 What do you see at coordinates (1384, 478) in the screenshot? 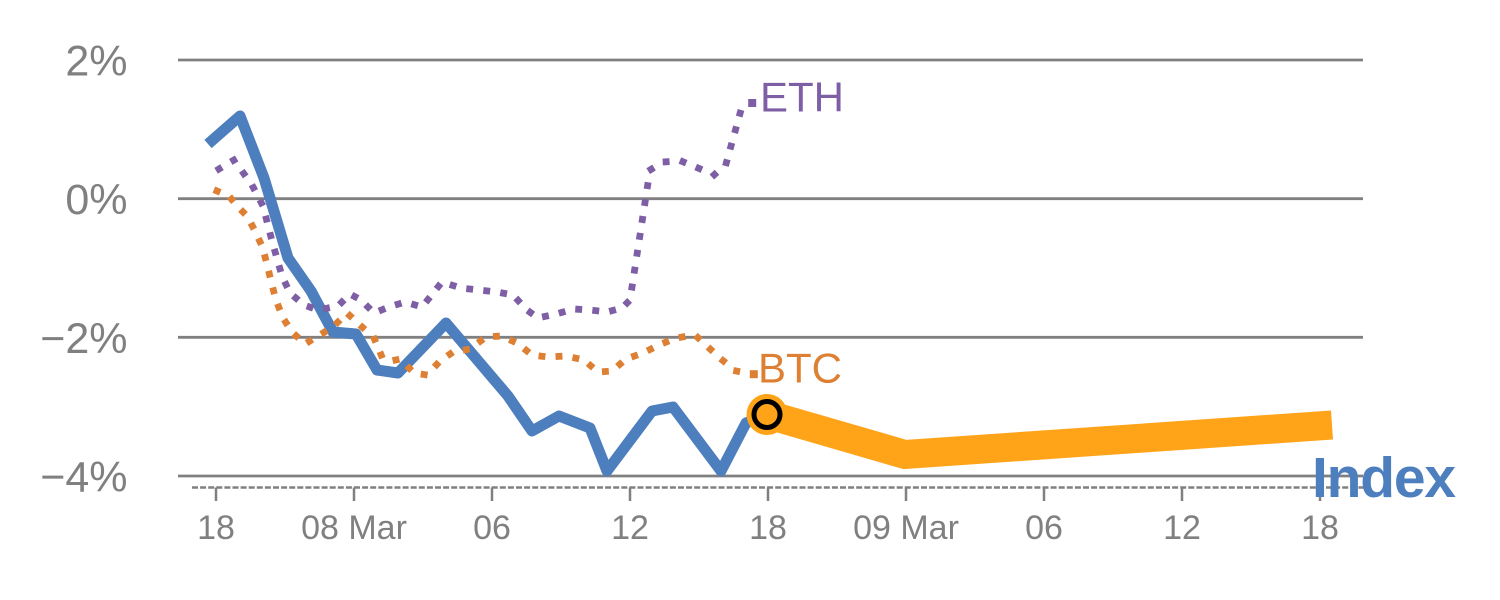
I see `svg-text: Index` at bounding box center [1384, 478].